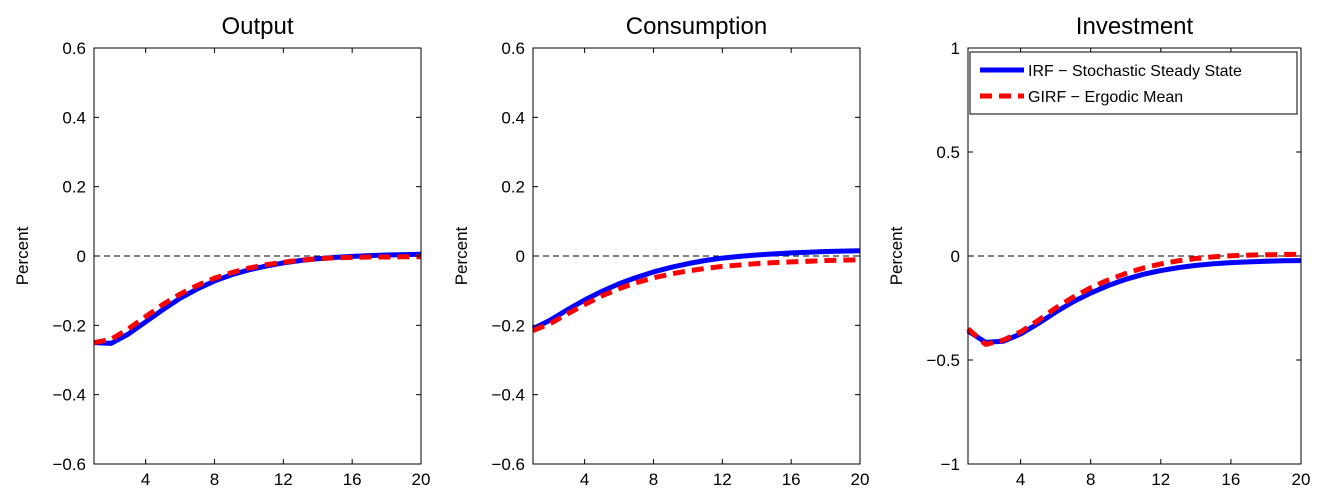 The width and height of the screenshot is (1344, 491). What do you see at coordinates (943, 360) in the screenshot?
I see `y-tick-label: −0.5` at bounding box center [943, 360].